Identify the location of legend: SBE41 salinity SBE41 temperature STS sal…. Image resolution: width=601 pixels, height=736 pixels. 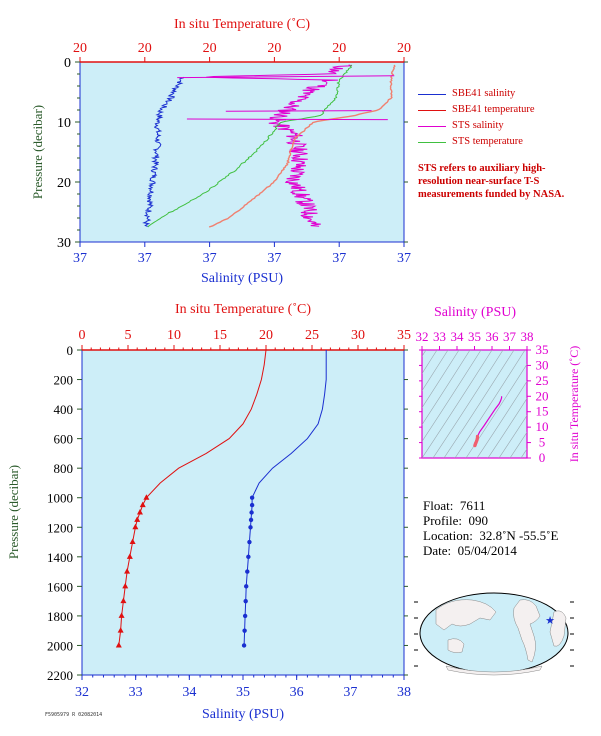
(476, 118).